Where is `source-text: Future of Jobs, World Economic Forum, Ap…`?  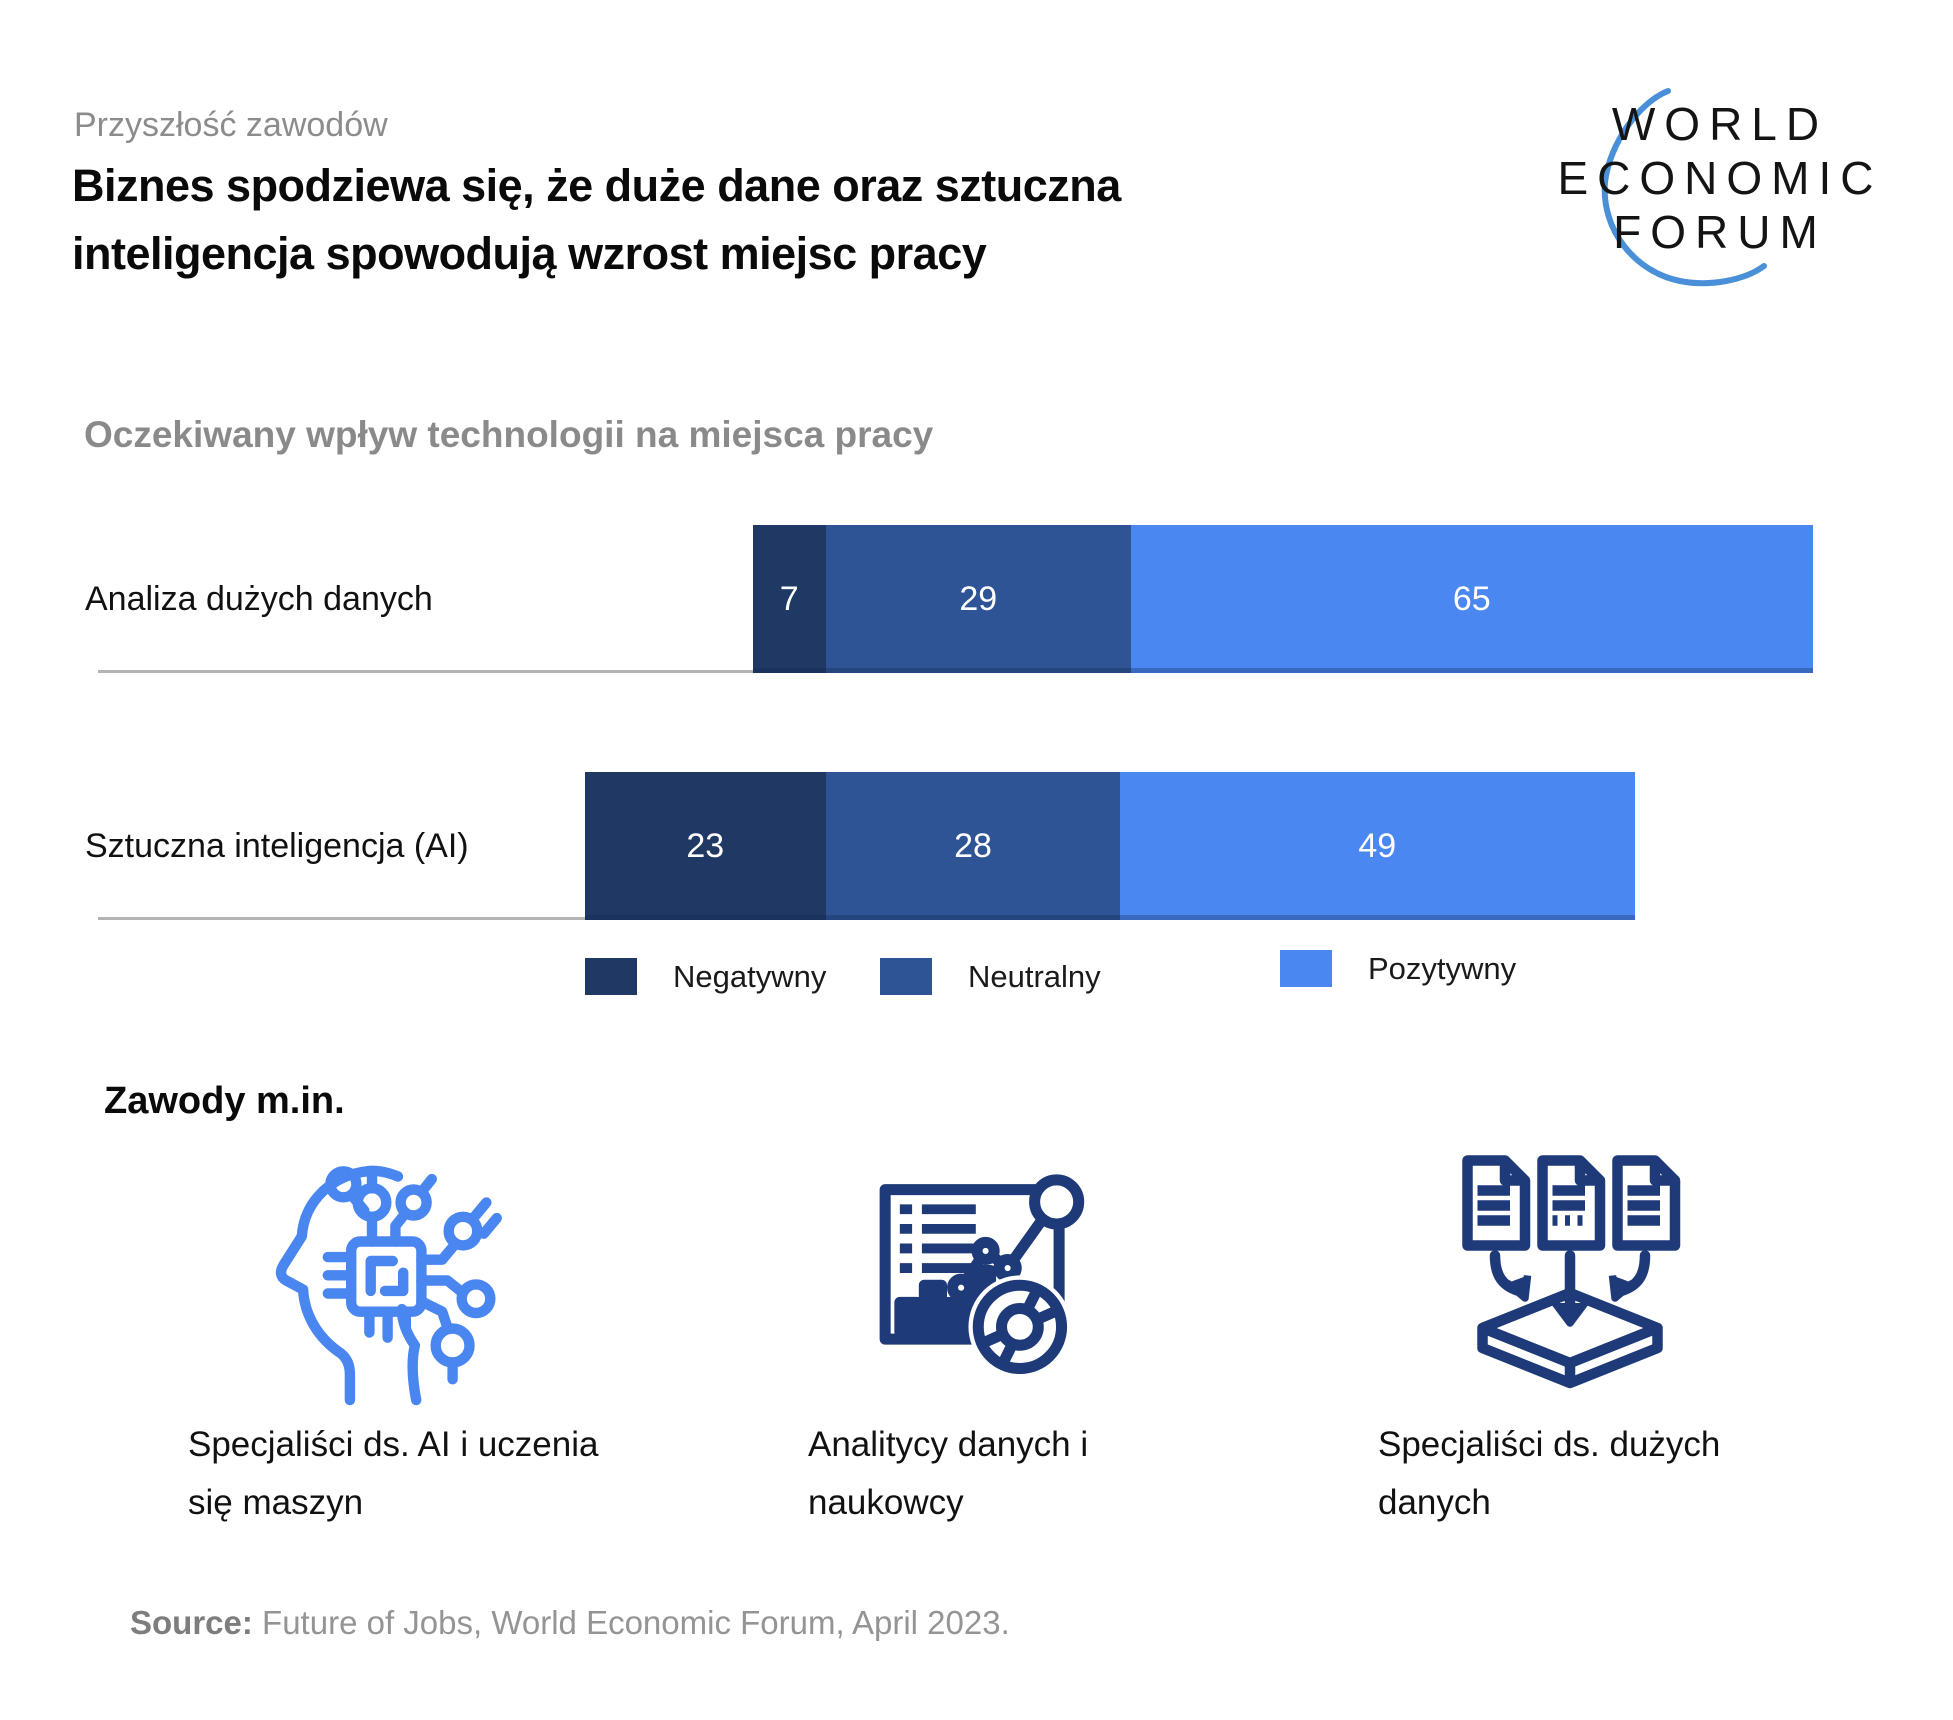 source-text: Future of Jobs, World Economic Forum, Ap… is located at coordinates (631, 1622).